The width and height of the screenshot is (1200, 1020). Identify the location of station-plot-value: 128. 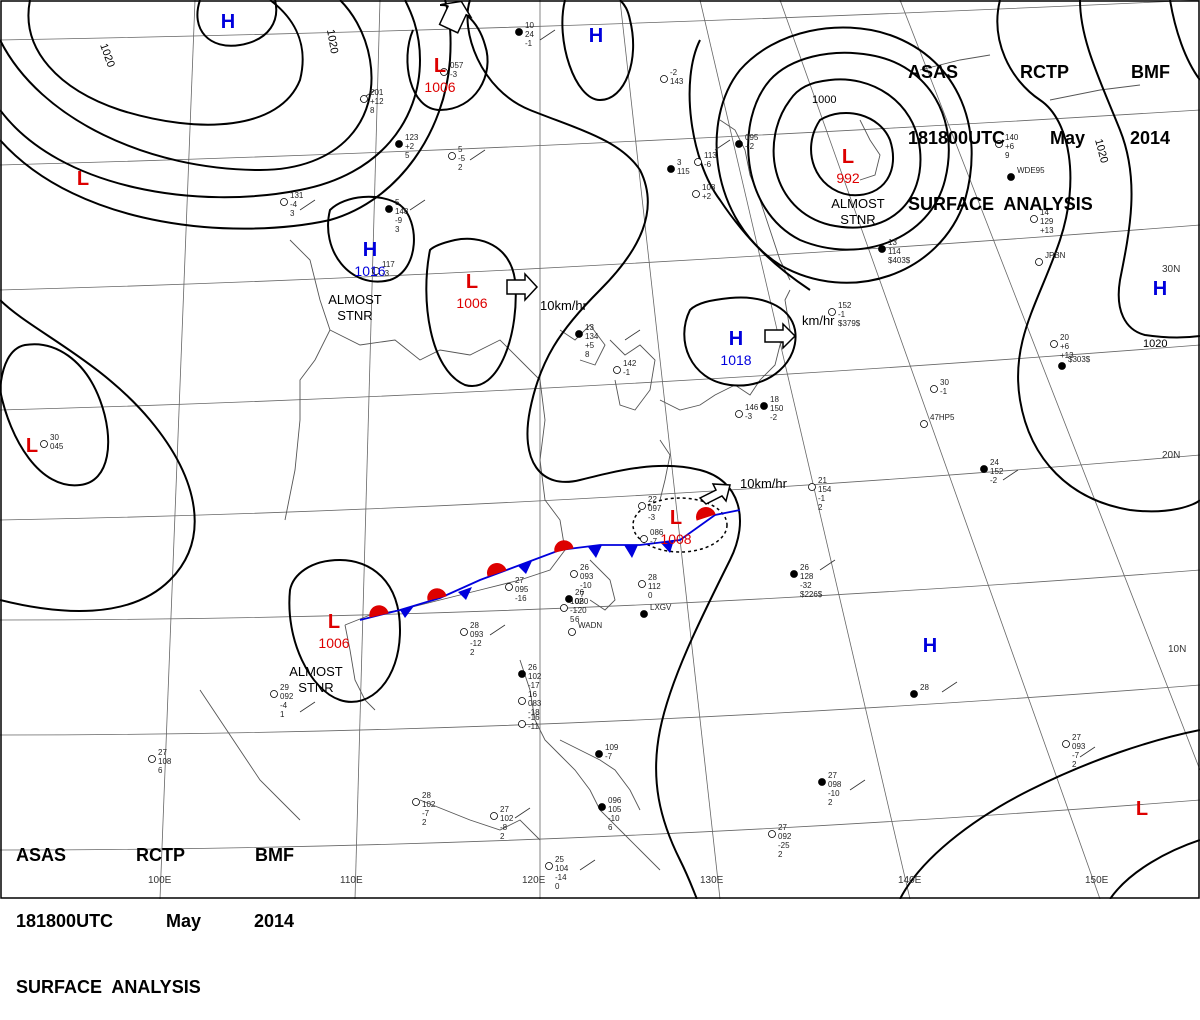
(807, 576).